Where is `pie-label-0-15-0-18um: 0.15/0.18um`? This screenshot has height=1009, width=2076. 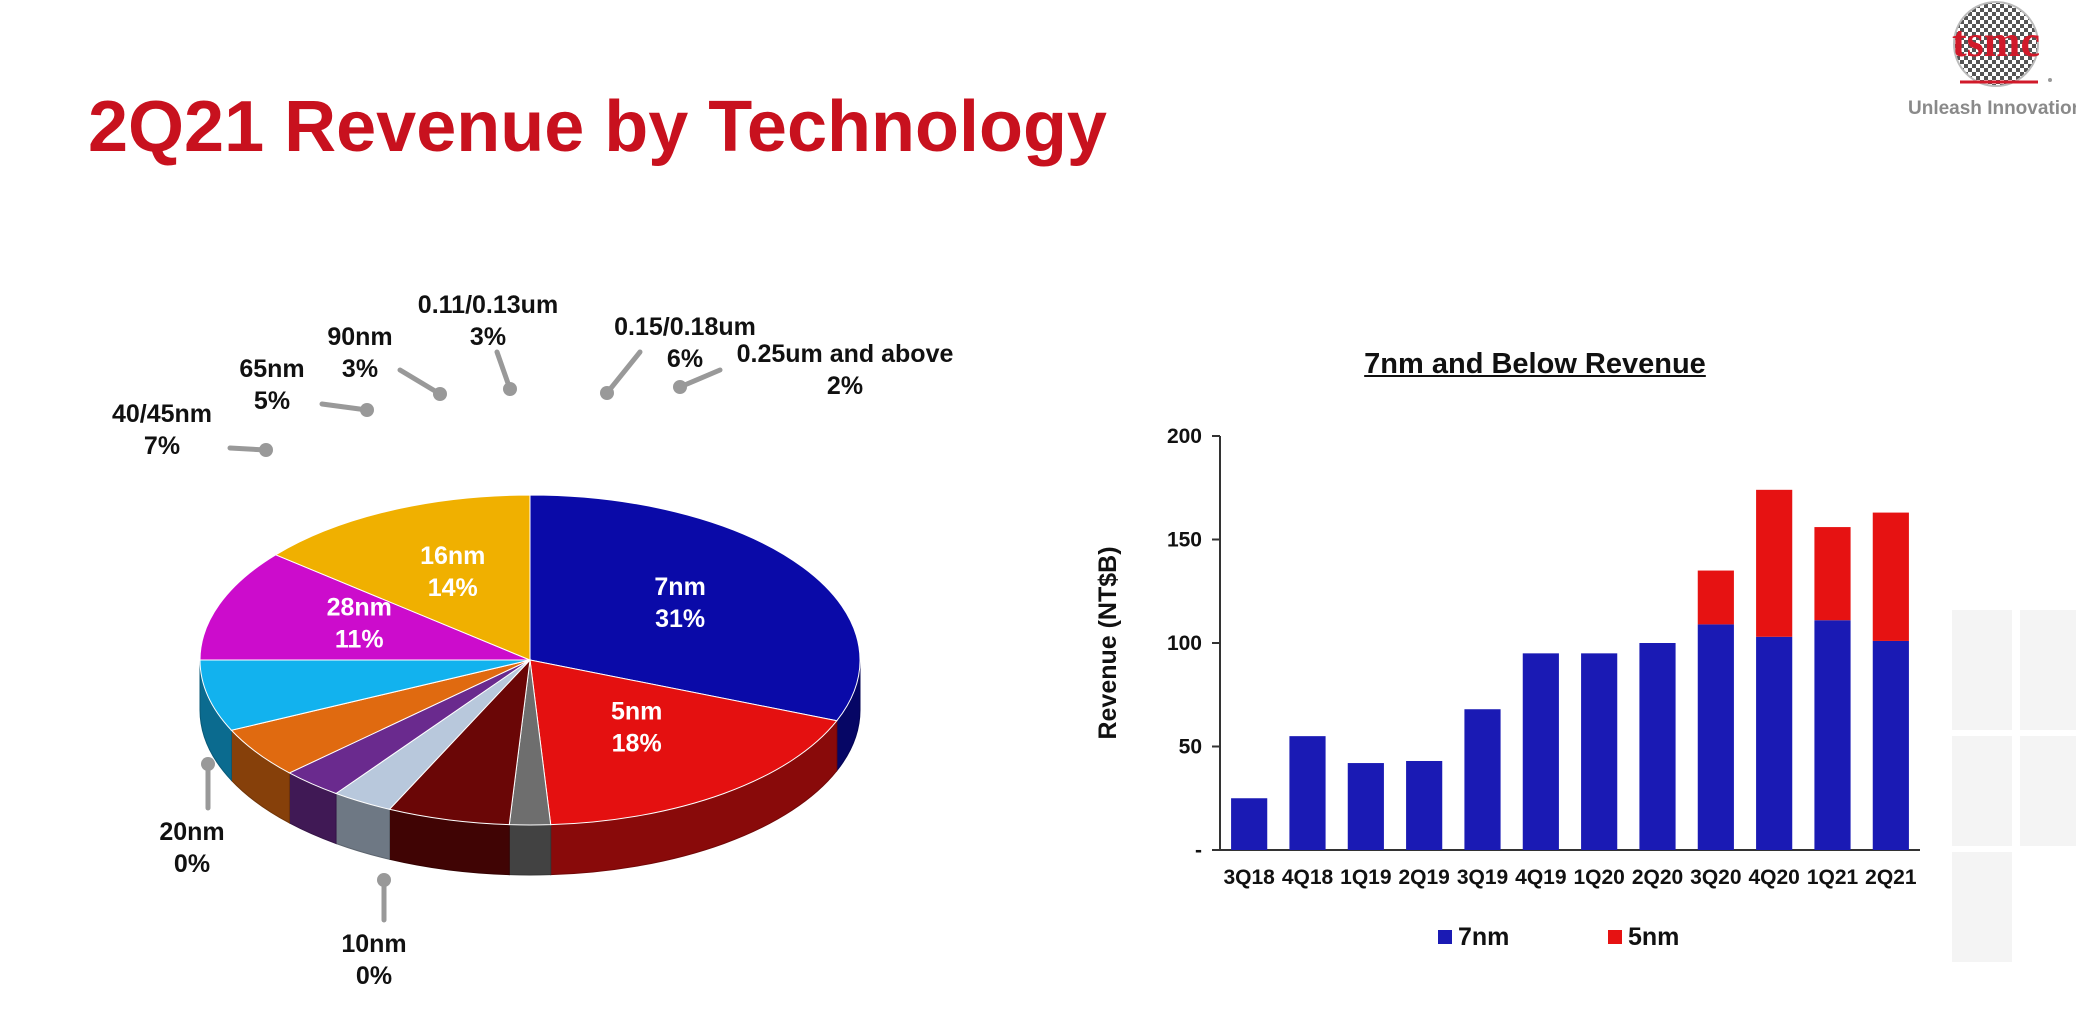 pie-label-0-15-0-18um: 0.15/0.18um is located at coordinates (685, 327).